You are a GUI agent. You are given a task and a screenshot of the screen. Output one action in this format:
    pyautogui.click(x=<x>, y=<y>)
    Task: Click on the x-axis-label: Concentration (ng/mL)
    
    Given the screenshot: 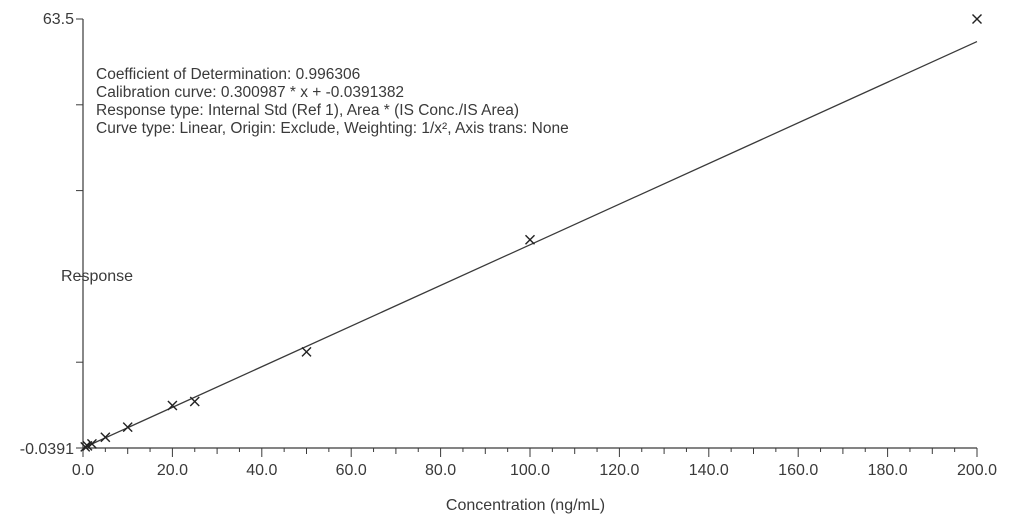 What is the action you would take?
    pyautogui.click(x=525, y=505)
    